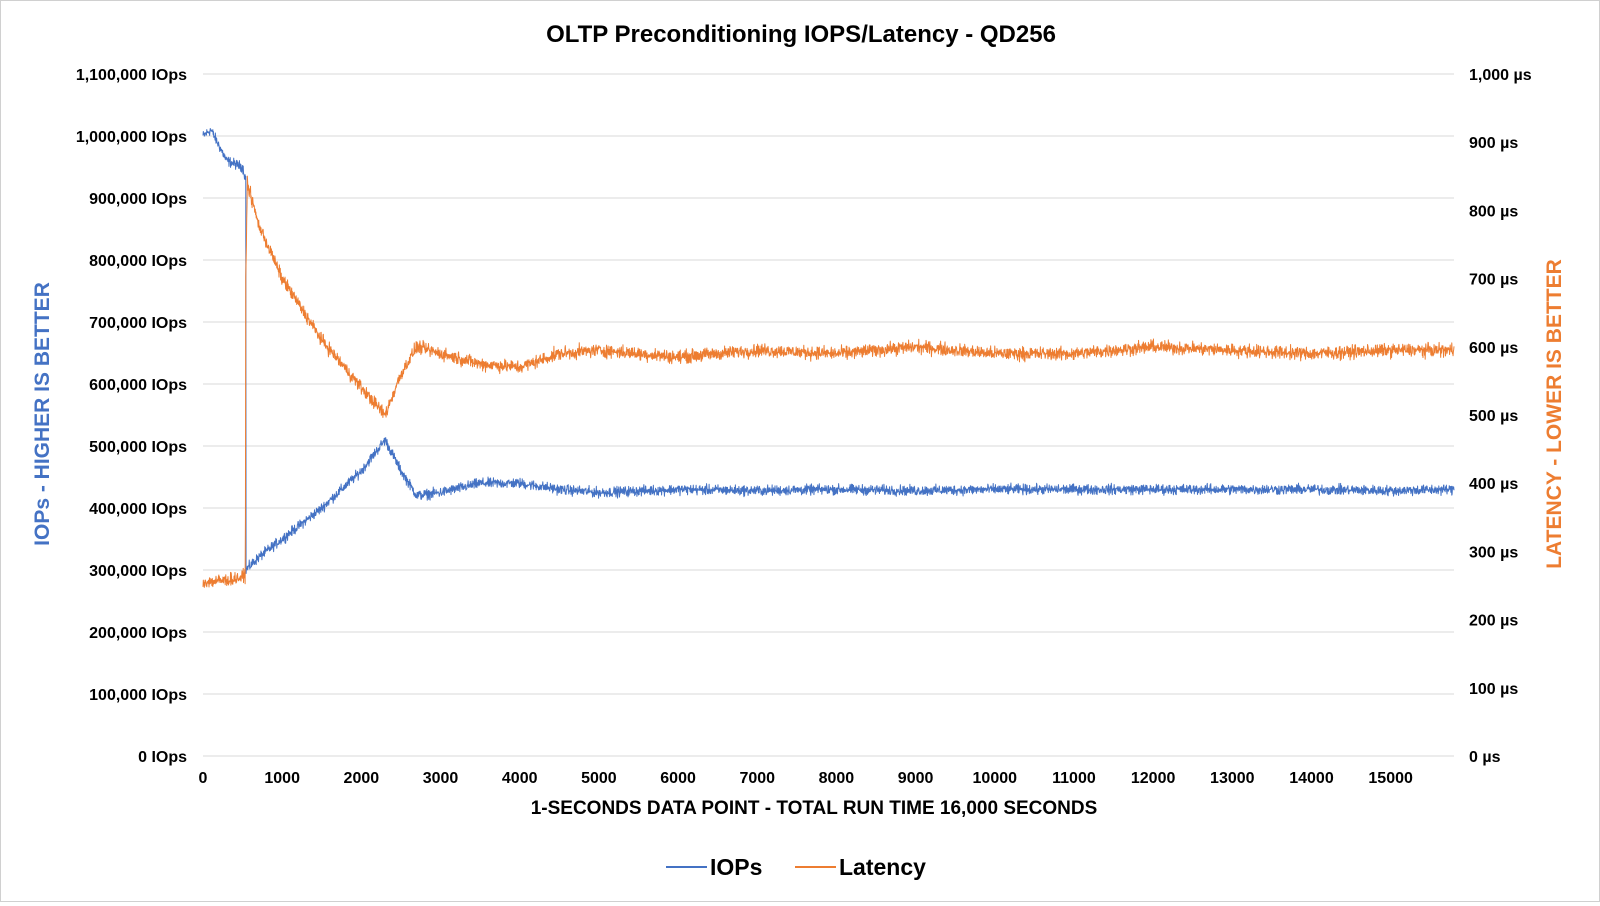  I want to click on left-tick-label: 600,000 IOps, so click(138, 385).